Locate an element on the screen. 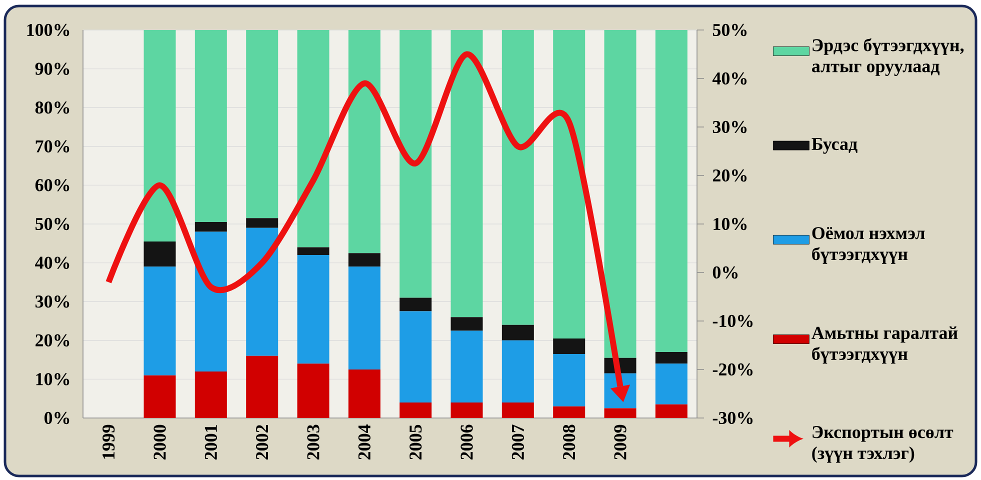 This screenshot has height=480, width=981. y2-tick-label: 30% is located at coordinates (729, 127).